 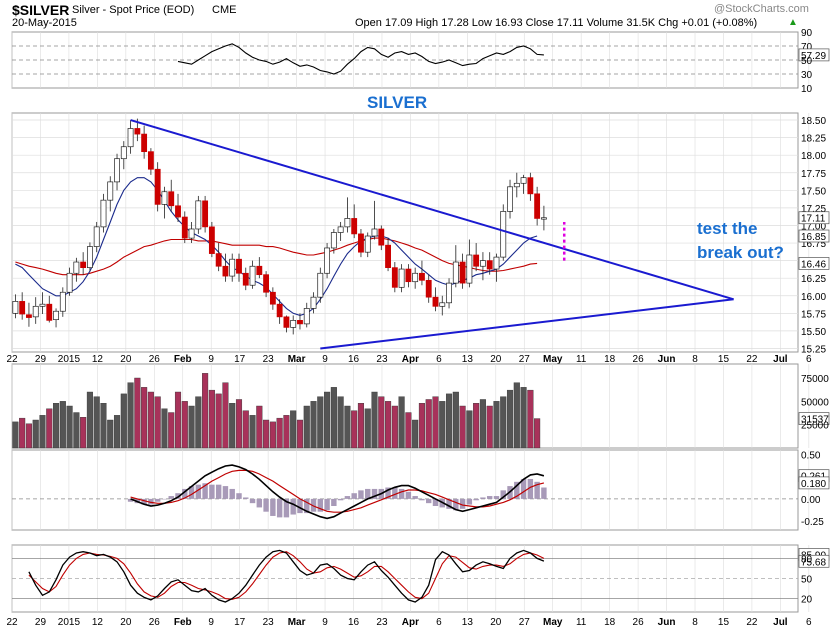 What do you see at coordinates (813, 56) in the screenshot?
I see `rsi-tick-label: 57.29` at bounding box center [813, 56].